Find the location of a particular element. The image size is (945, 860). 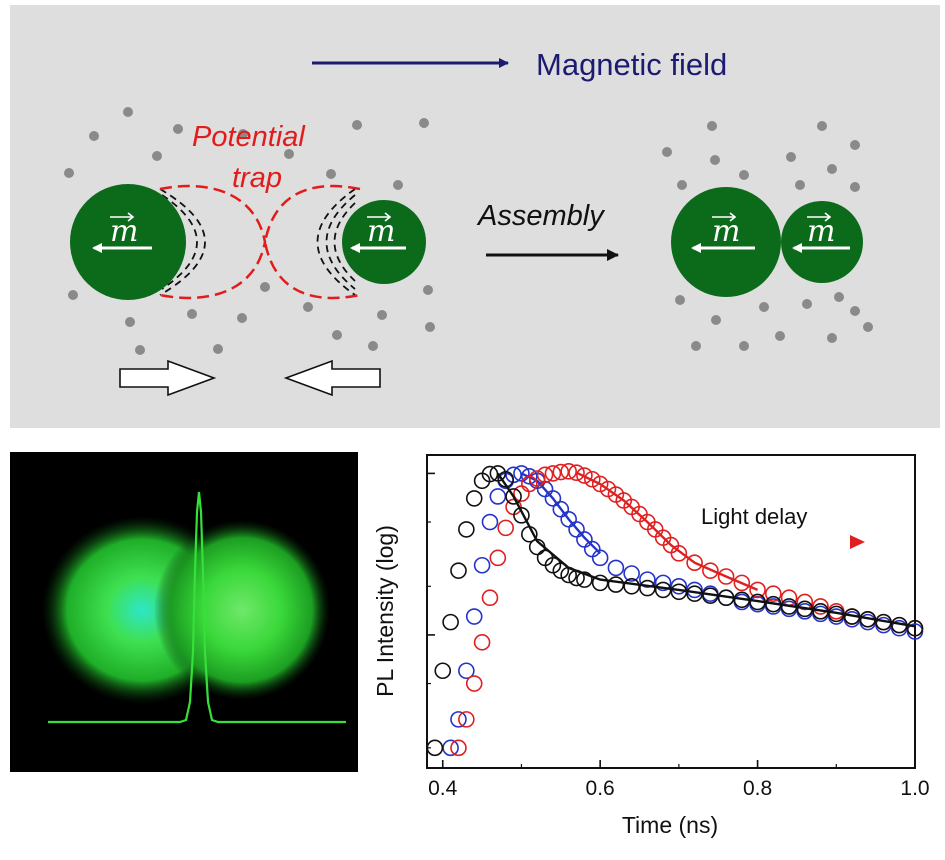

nanoparticle-small-left: m is located at coordinates (384, 242).